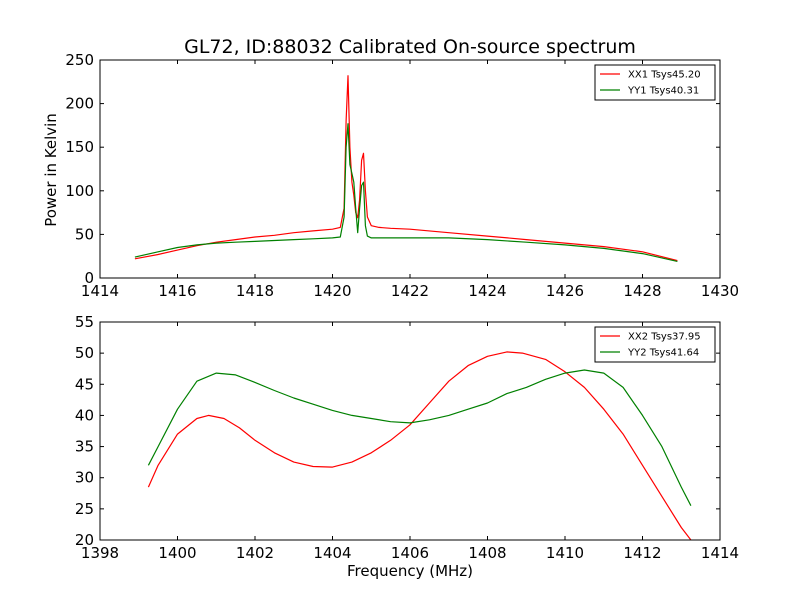  I want to click on x-tick-label: 1420, so click(332, 291).